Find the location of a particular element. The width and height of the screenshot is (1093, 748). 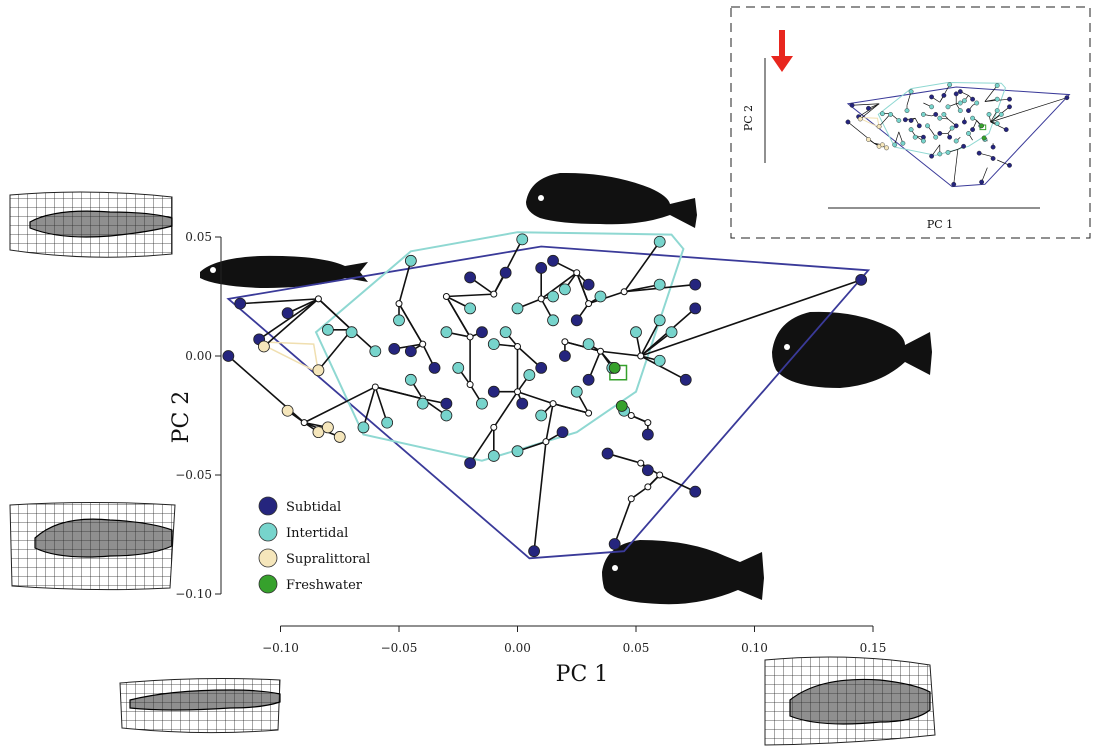

point-supralittoral is located at coordinates (327, 427).